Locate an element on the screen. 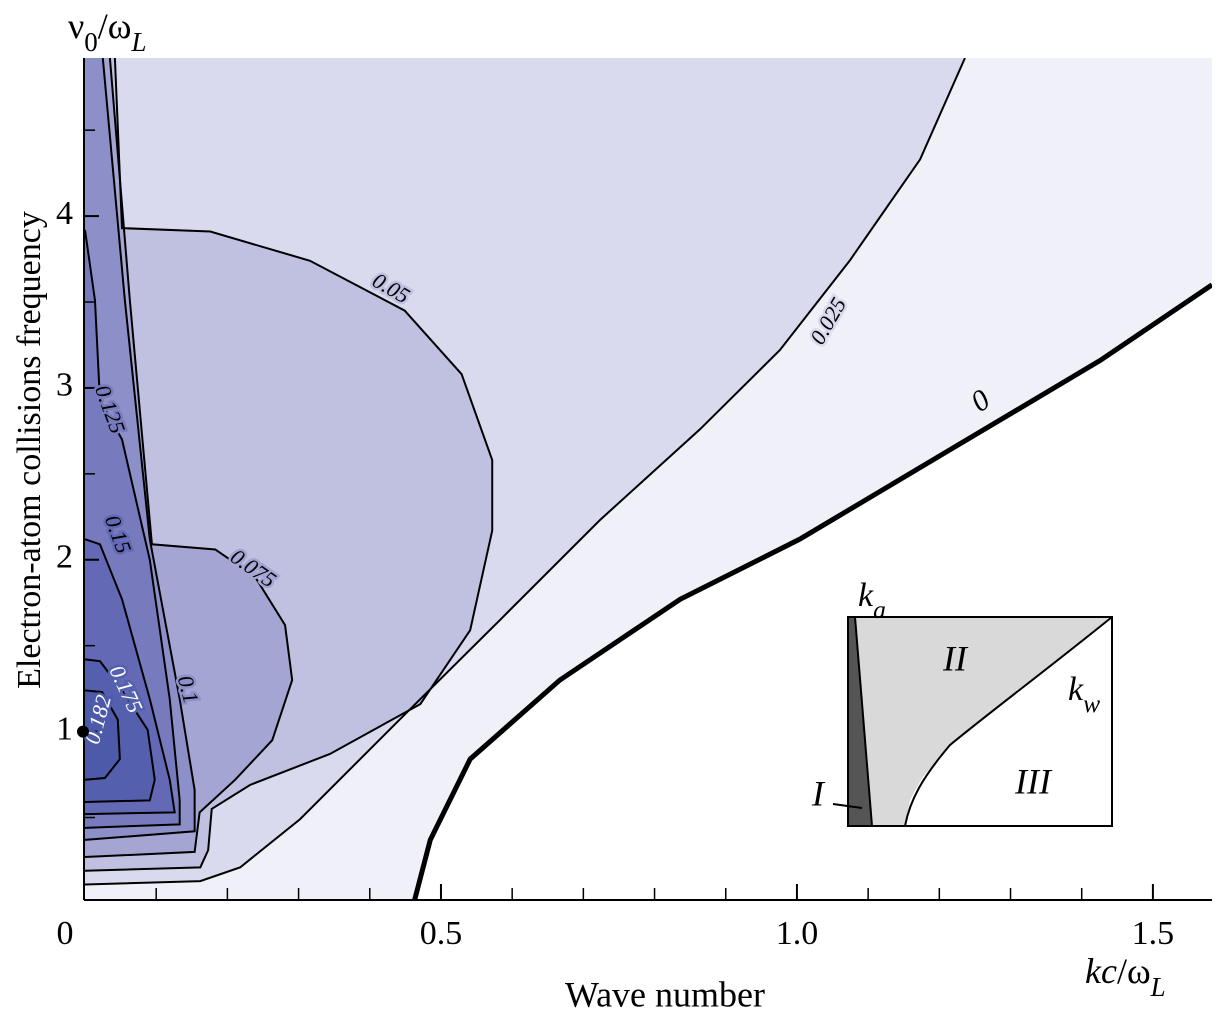  x-tick-label: 1.0 is located at coordinates (797, 933).